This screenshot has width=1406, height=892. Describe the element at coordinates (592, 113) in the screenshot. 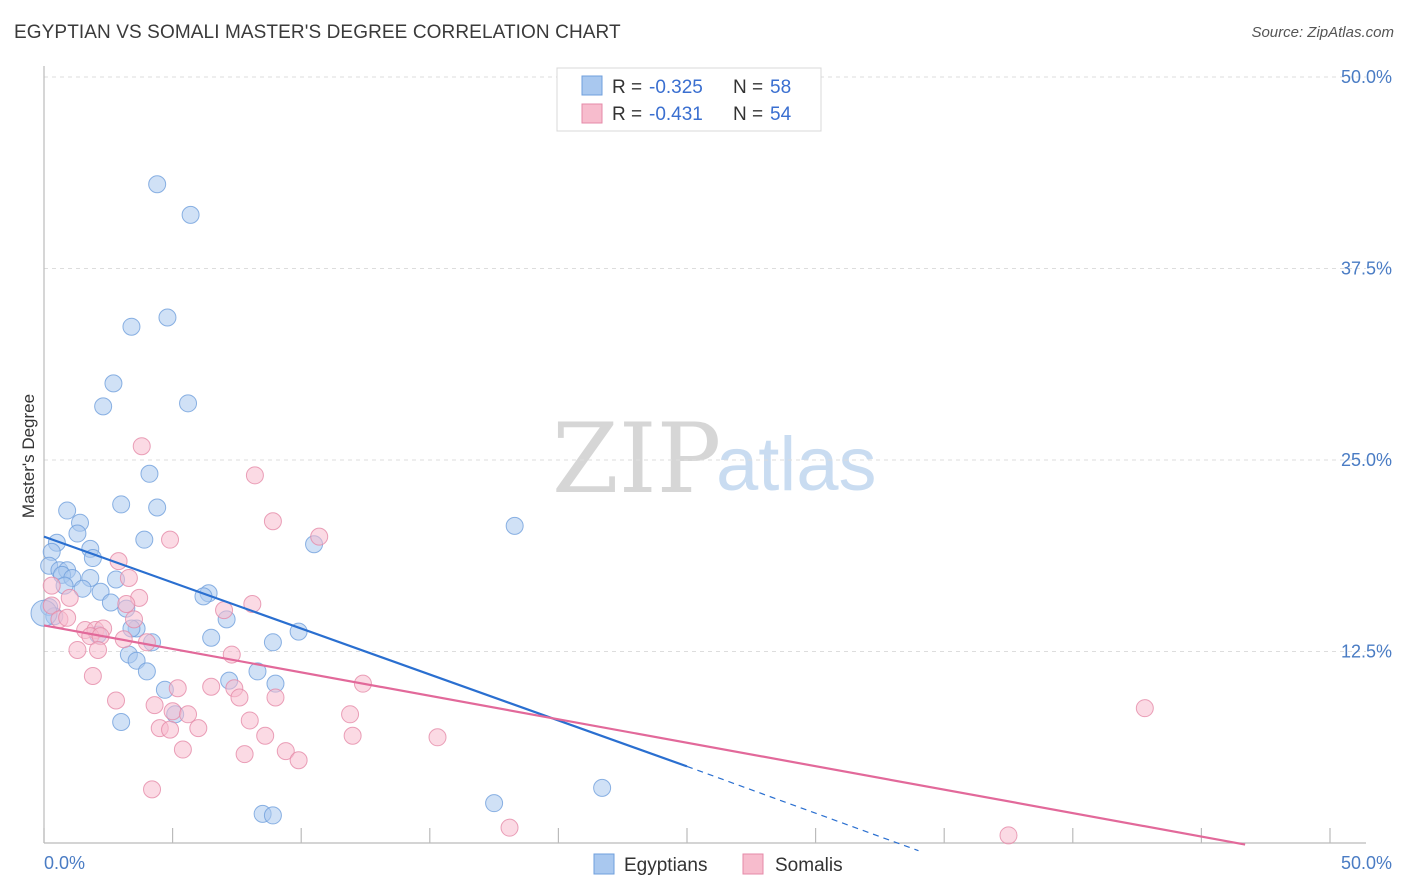

I see `legend-swatch-somalis` at that location.